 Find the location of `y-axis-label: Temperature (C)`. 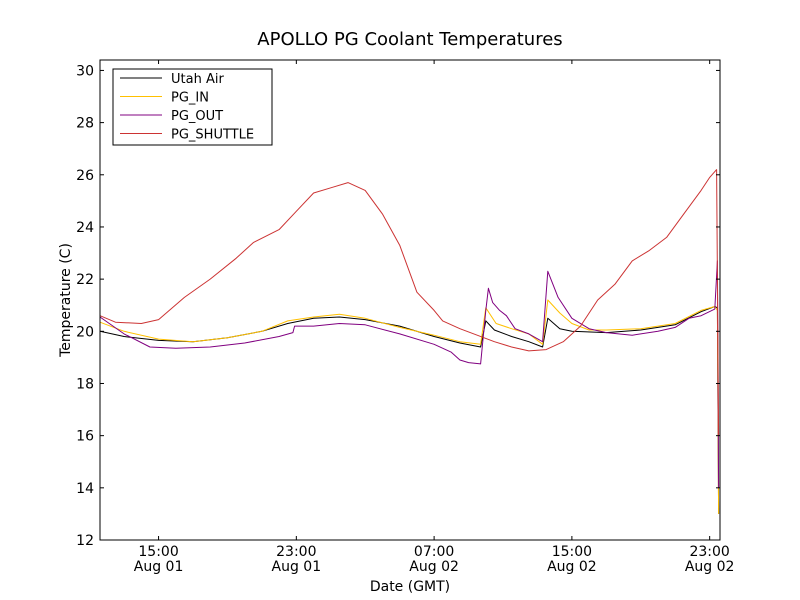

y-axis-label: Temperature (C) is located at coordinates (66, 300).